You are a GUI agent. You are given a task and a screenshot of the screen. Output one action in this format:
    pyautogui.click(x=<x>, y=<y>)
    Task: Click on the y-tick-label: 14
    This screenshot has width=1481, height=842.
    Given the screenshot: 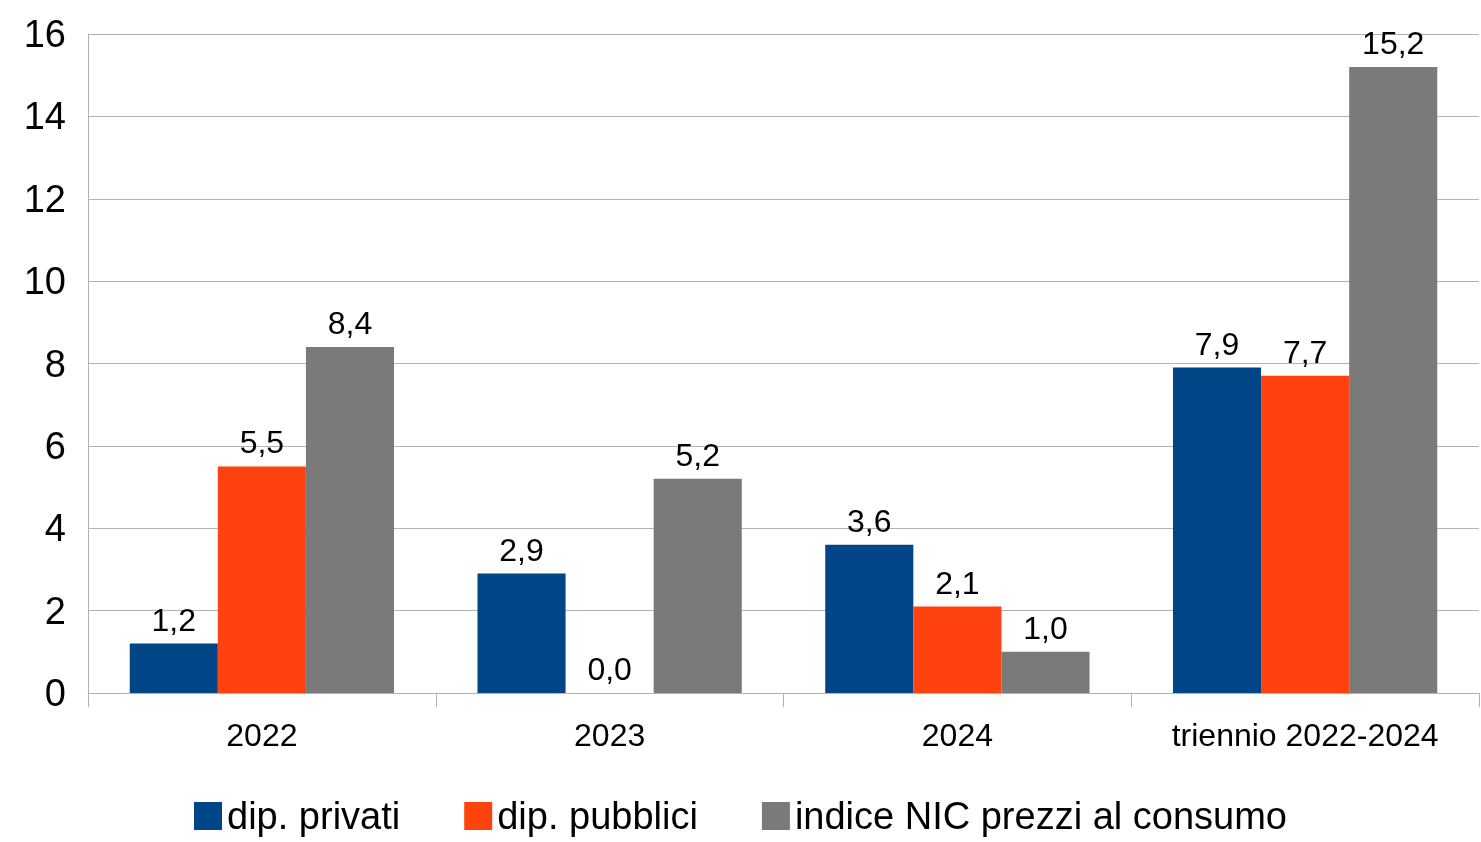 What is the action you would take?
    pyautogui.click(x=44, y=116)
    